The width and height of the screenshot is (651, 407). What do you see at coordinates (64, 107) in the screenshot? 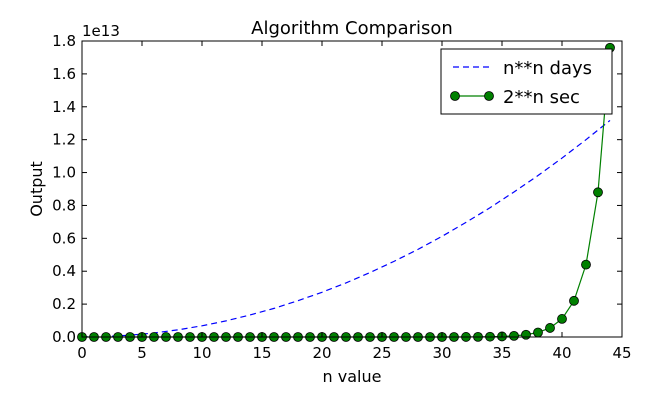
I see `y-tick-label: 1.4` at bounding box center [64, 107].